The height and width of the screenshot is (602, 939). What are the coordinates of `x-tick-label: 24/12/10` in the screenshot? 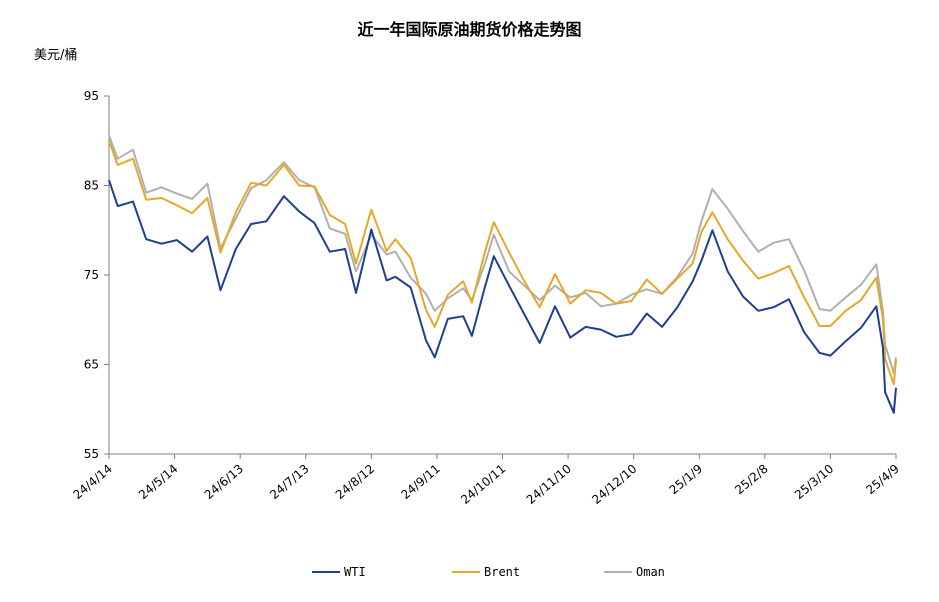 It's located at (614, 484).